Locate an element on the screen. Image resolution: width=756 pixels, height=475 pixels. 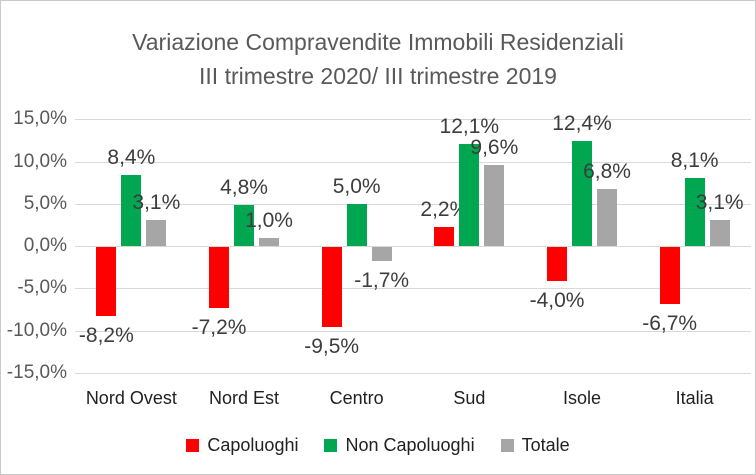
data-label-totale-italia: 3,1% is located at coordinates (719, 202).